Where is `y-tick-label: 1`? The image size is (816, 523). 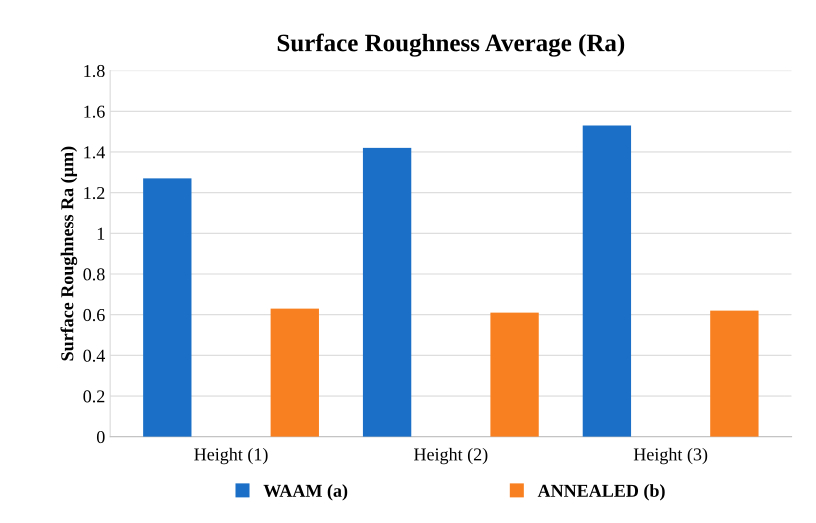 y-tick-label: 1 is located at coordinates (101, 234).